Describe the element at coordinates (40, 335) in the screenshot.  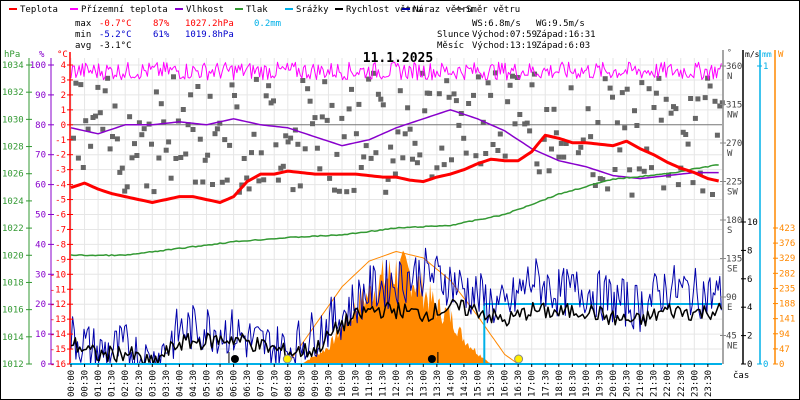
I see `humidity-tick-label: 10` at that location.